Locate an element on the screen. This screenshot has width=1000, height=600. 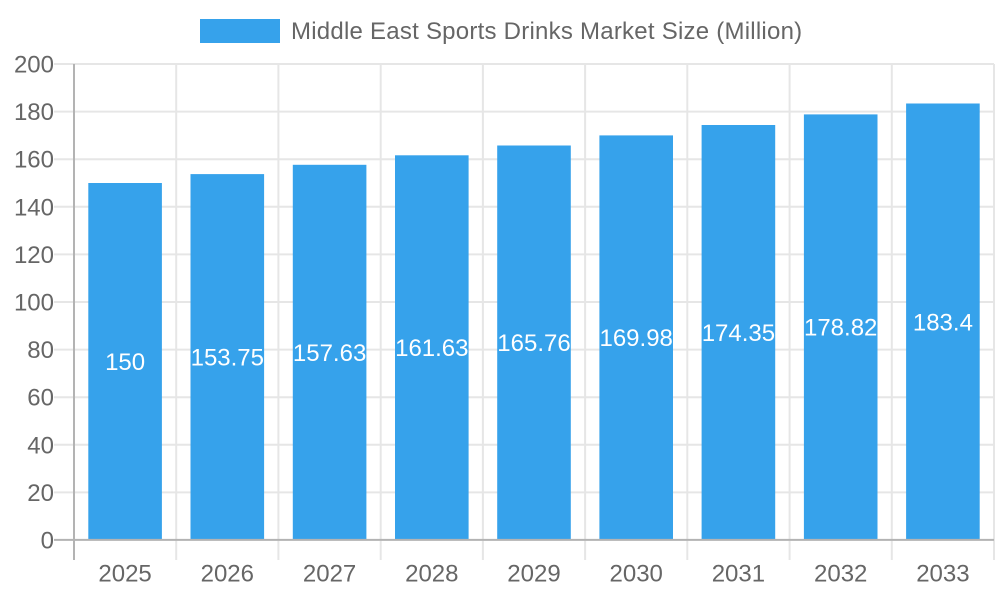
svg-text: 165.76 is located at coordinates (533, 343).